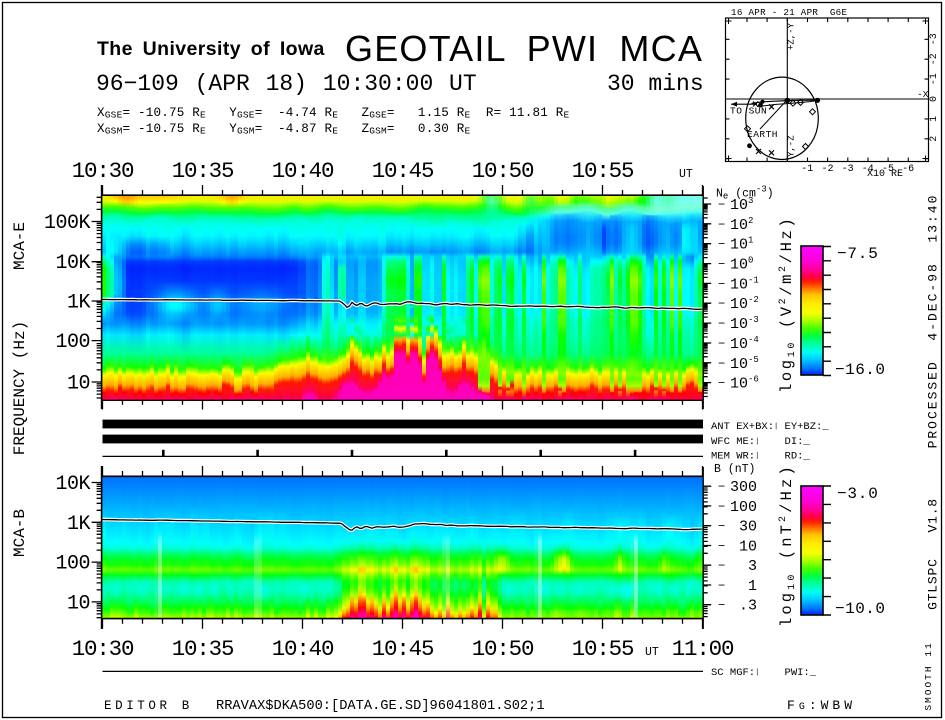 Image resolution: width=945 pixels, height=720 pixels. What do you see at coordinates (933, 554) in the screenshot?
I see `svg-text: GTLSPC V1.8` at bounding box center [933, 554].